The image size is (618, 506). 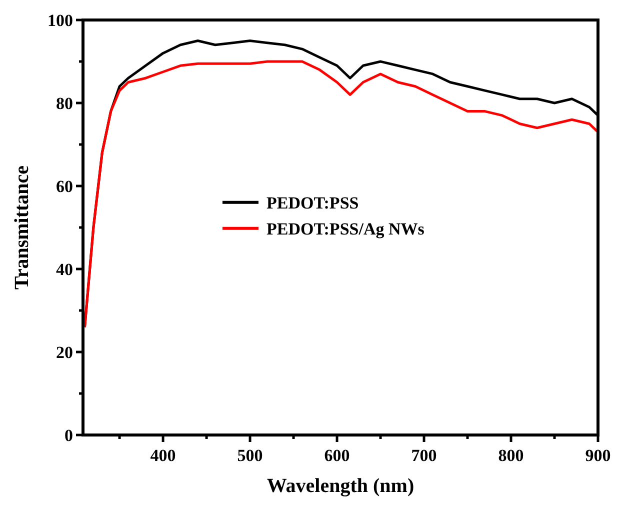 What do you see at coordinates (337, 455) in the screenshot?
I see `x-tick-label: 600` at bounding box center [337, 455].